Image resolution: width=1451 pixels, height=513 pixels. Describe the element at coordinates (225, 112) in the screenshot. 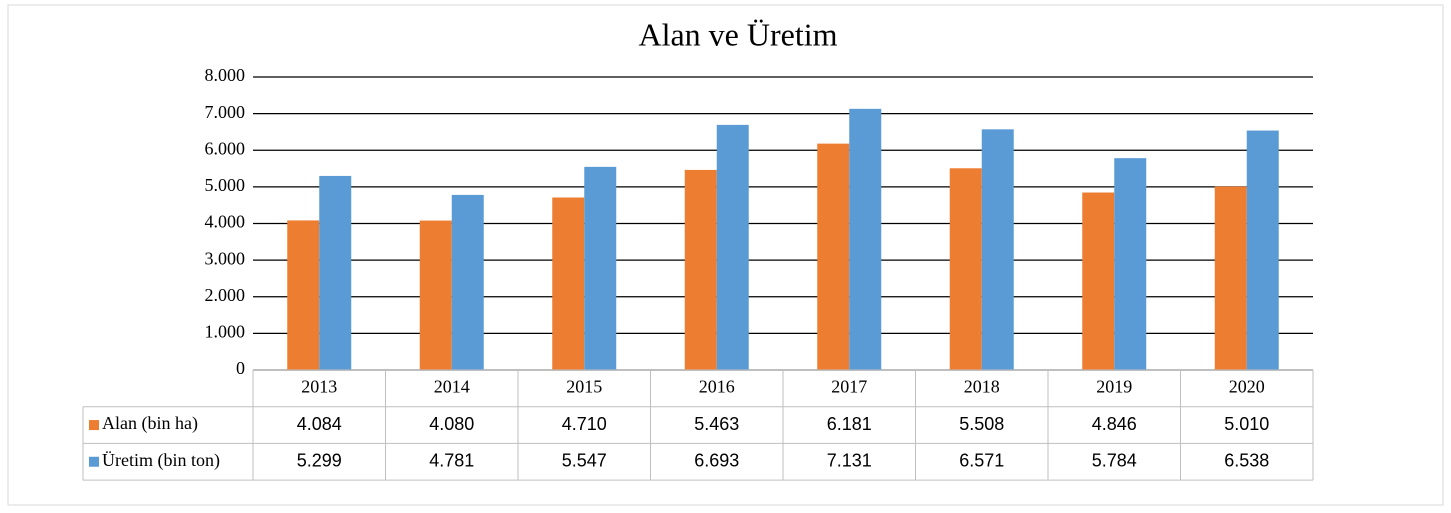

I see `y-tick-label: 7.000` at that location.